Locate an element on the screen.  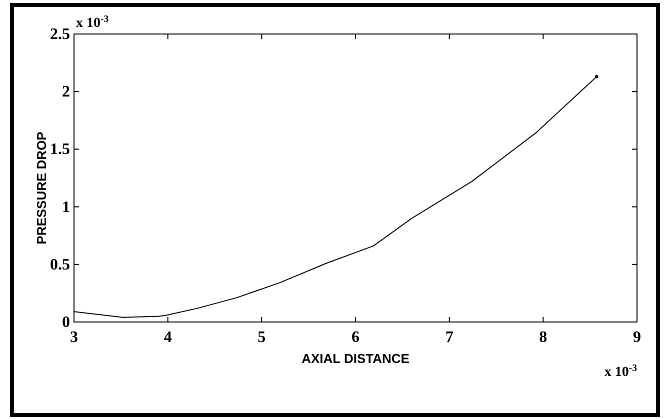
x-tick-label: 9 is located at coordinates (637, 337).